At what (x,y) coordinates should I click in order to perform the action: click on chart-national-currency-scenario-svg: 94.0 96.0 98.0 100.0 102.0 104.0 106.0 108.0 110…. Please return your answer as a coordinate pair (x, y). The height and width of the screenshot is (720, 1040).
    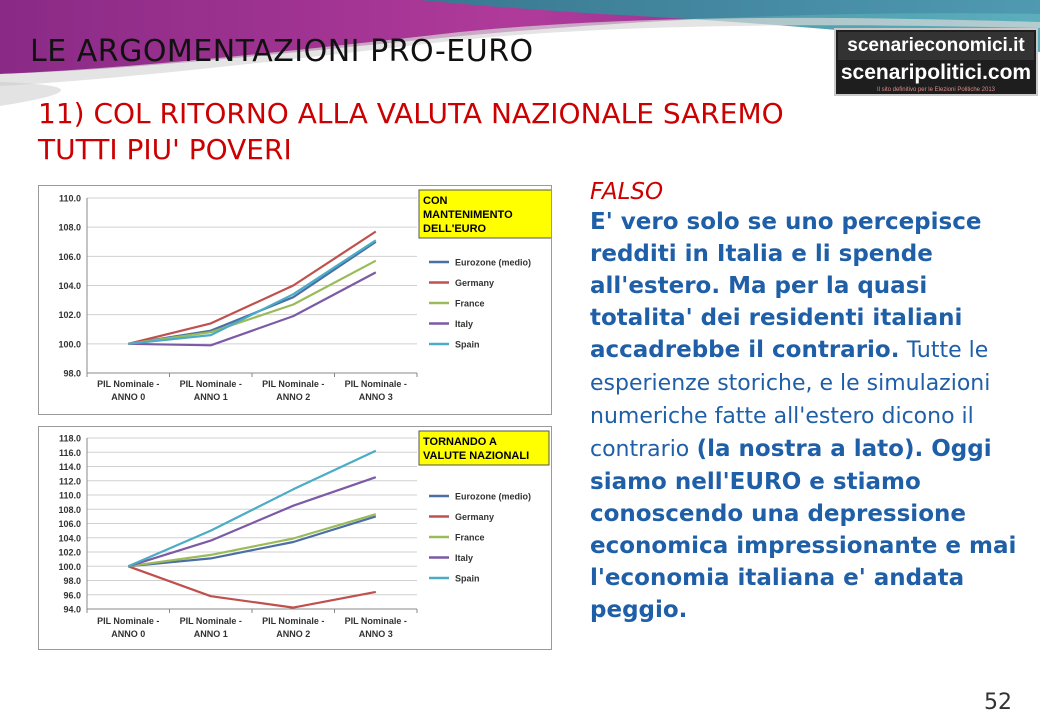
    Looking at the image, I should click on (304, 534).